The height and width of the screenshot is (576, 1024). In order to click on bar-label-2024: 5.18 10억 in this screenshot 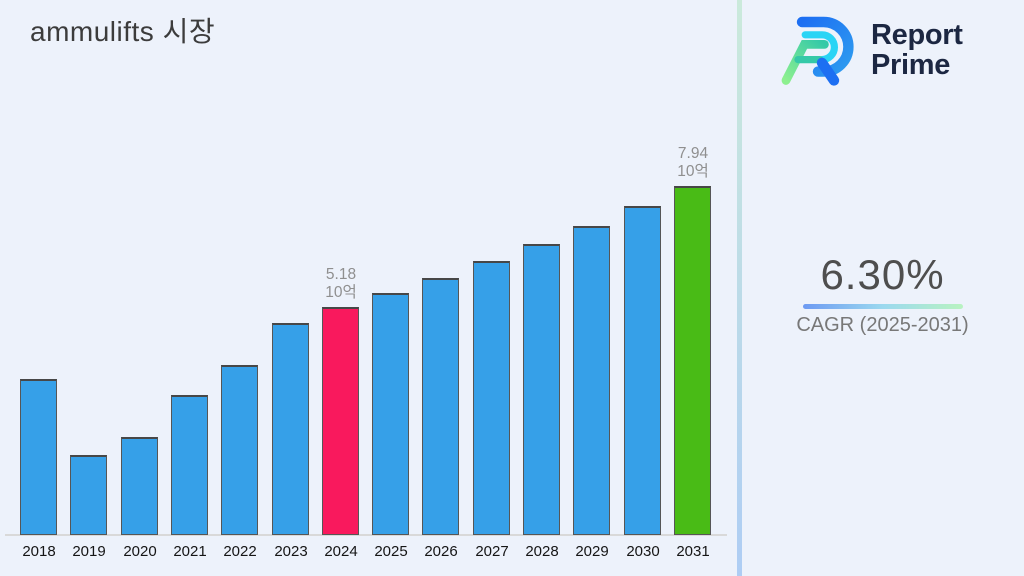, I will do `click(341, 283)`.